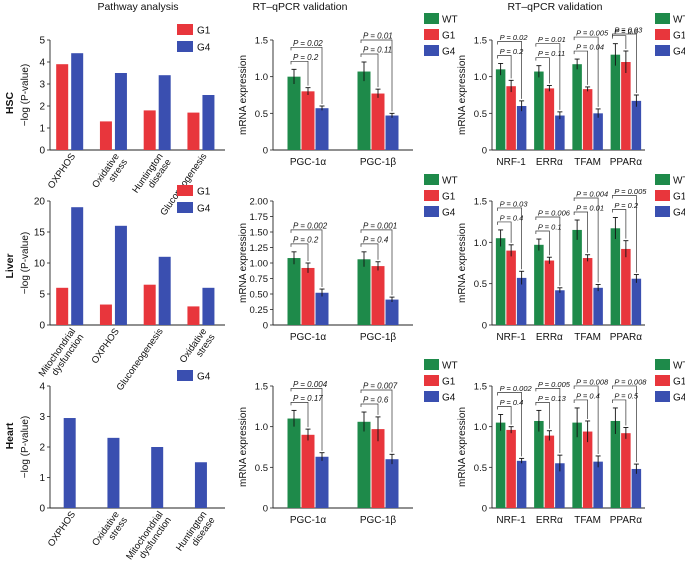 The width and height of the screenshot is (685, 565). I want to click on legend-label-g1: G1, so click(449, 197).